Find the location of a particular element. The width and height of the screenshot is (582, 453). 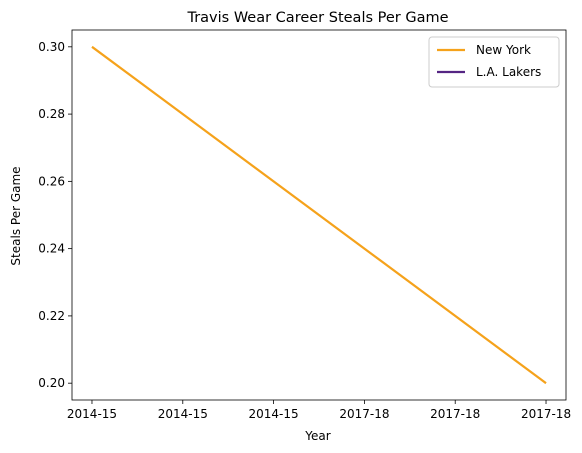

y-tick-label: 0.24 is located at coordinates (51, 249).